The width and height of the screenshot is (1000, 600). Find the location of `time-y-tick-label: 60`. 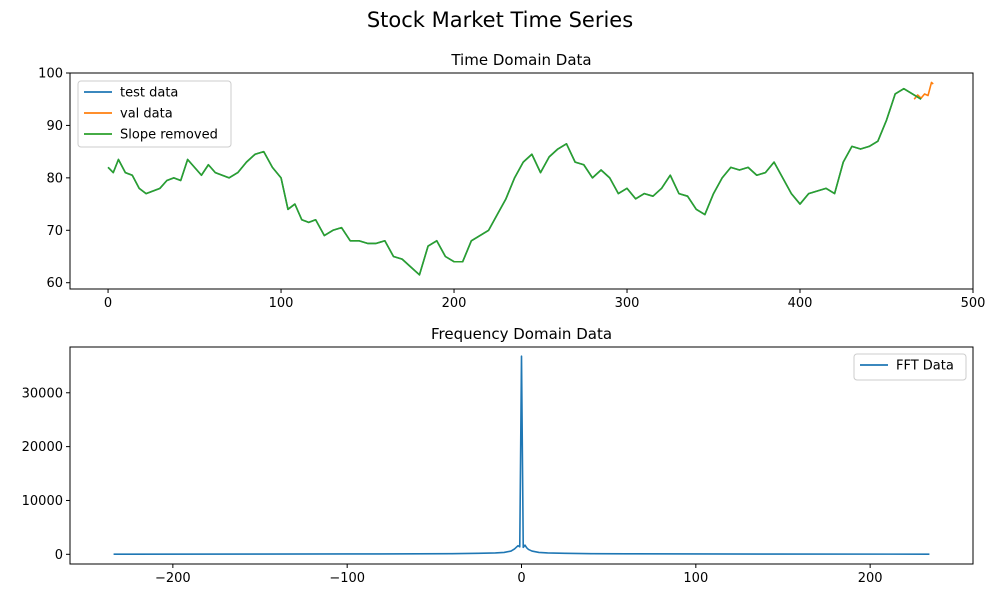

time-y-tick-label: 60 is located at coordinates (54, 283).